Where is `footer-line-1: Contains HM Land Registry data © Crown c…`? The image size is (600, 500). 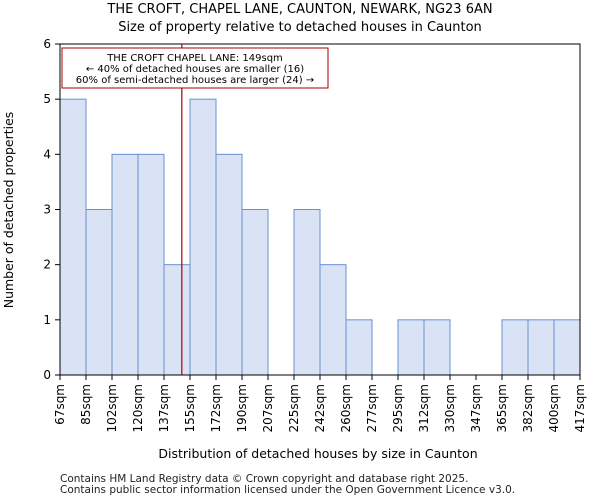
footer-line-1: Contains HM Land Registry data © Crown c… is located at coordinates (264, 479).